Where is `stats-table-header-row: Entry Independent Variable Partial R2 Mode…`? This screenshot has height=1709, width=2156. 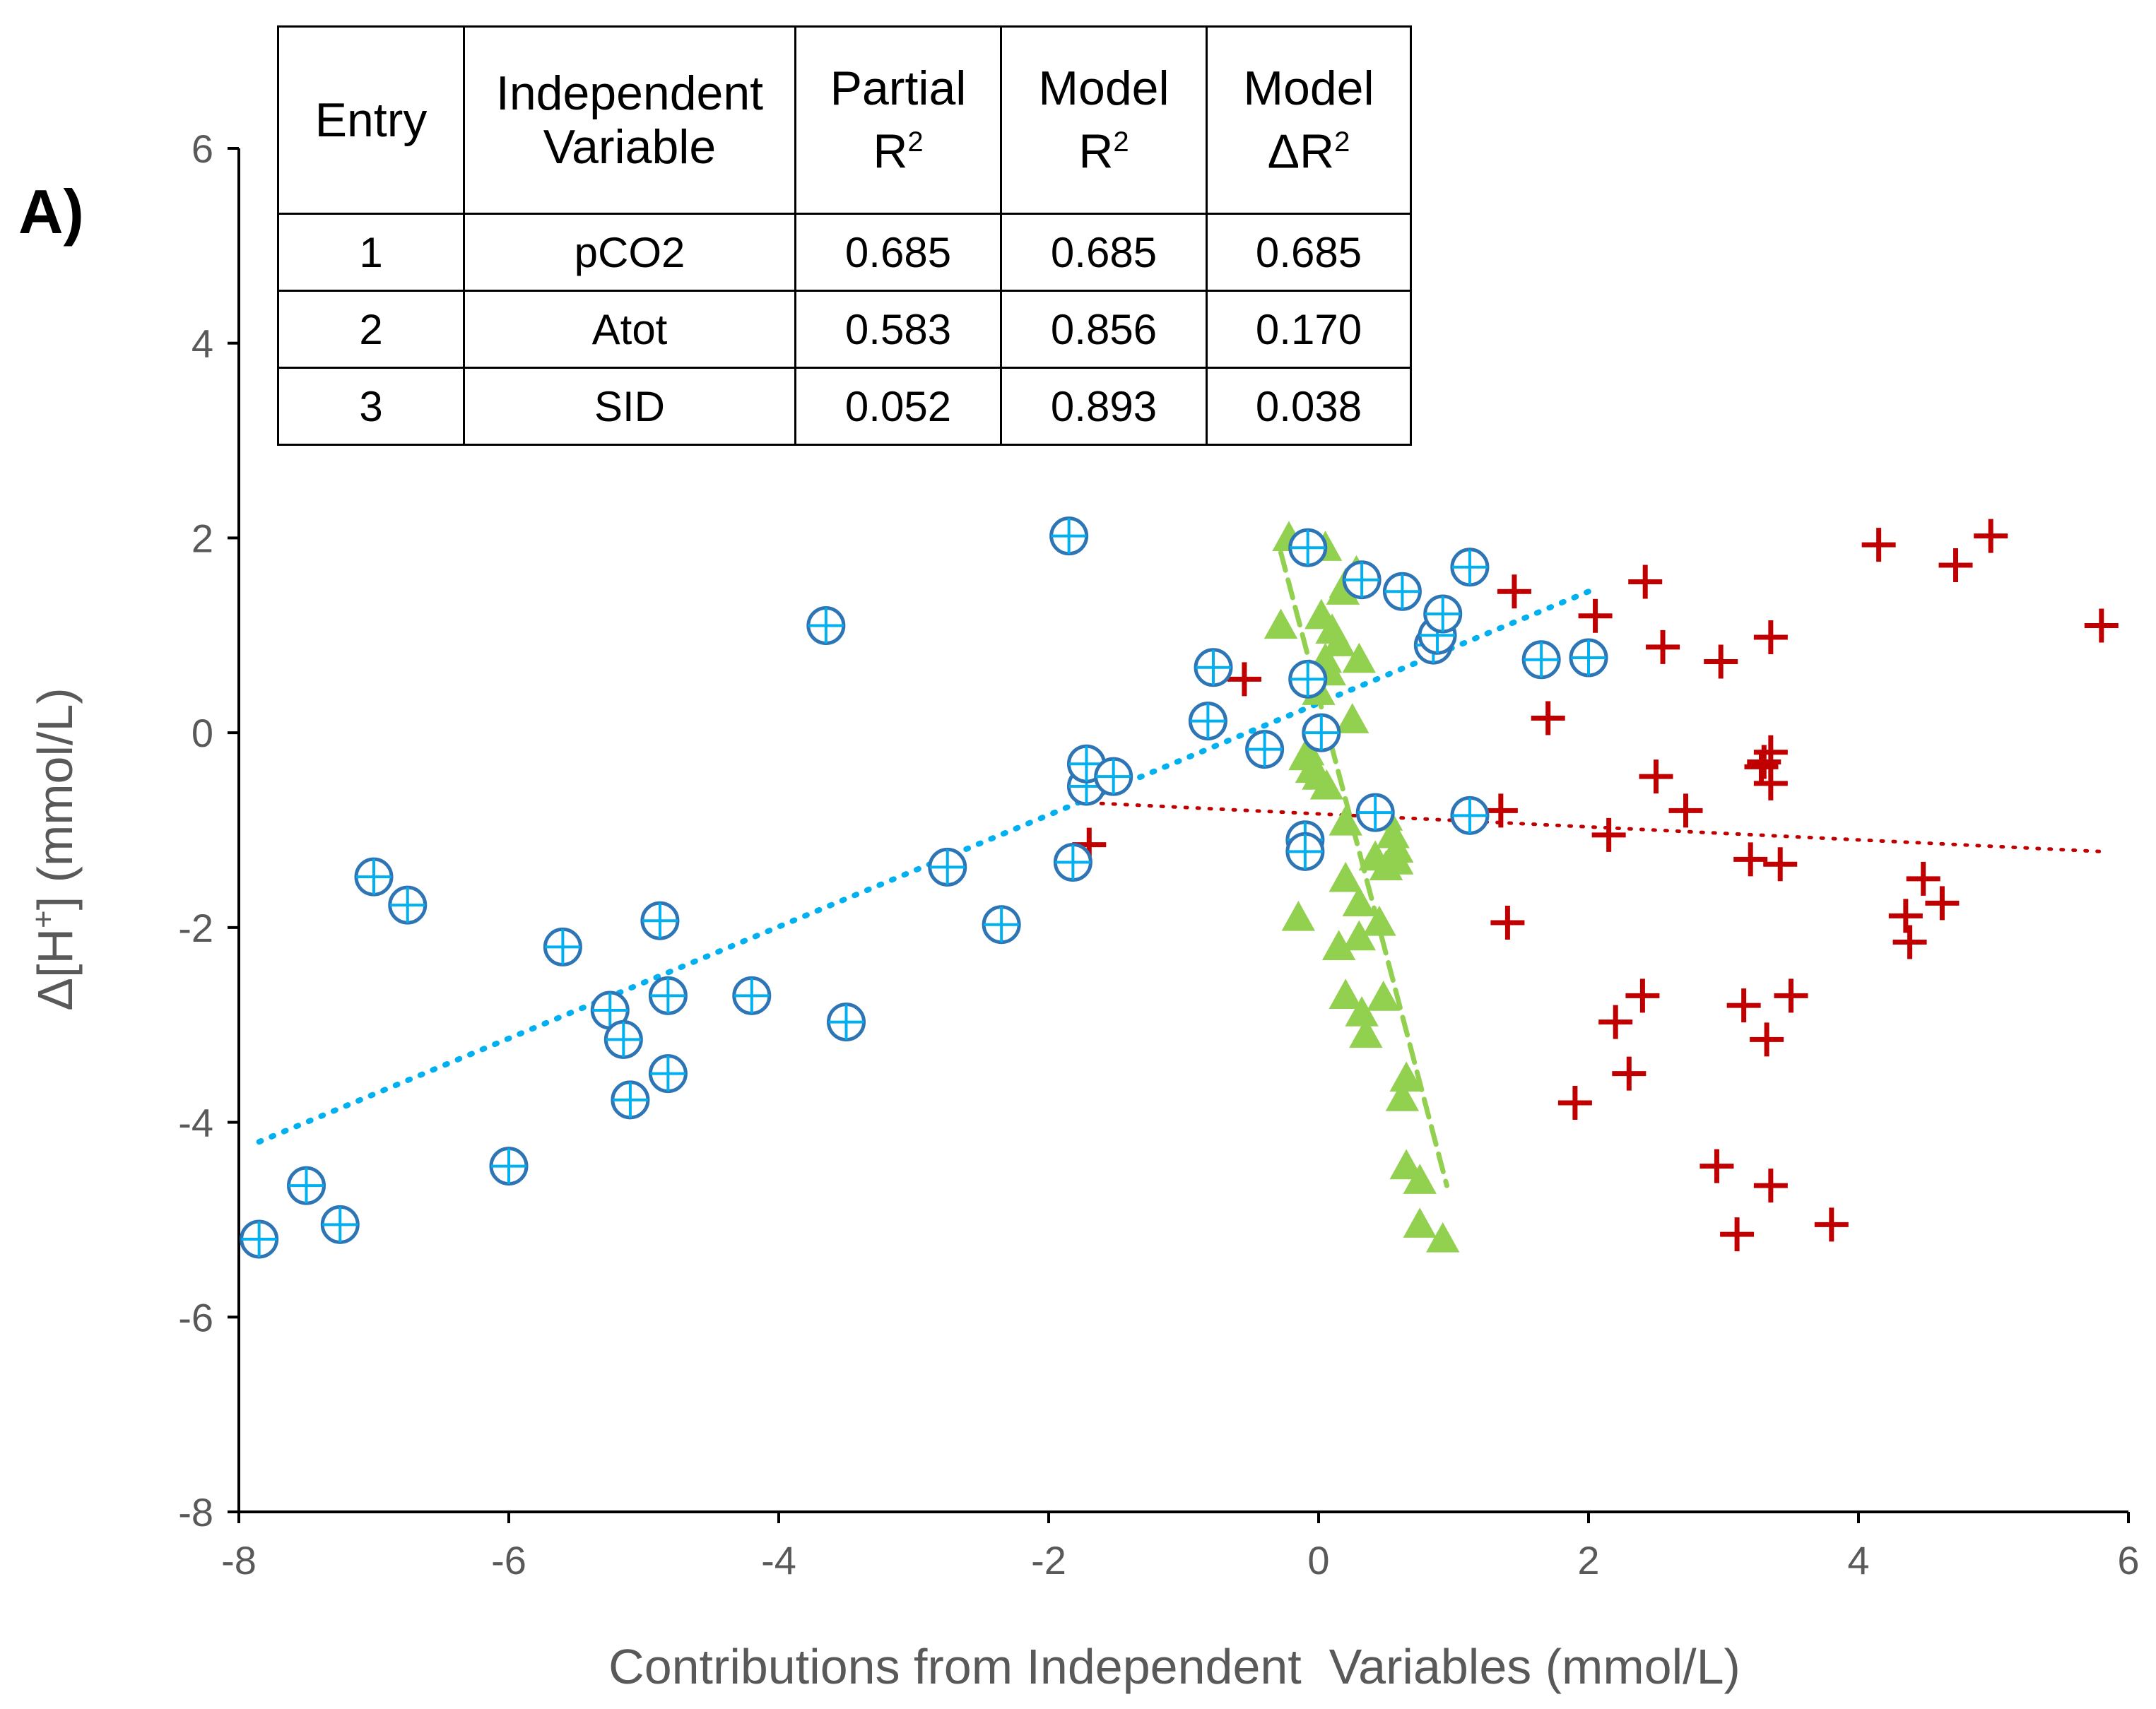
stats-table-header-row: Entry Independent Variable Partial R2 Mode… is located at coordinates (844, 120).